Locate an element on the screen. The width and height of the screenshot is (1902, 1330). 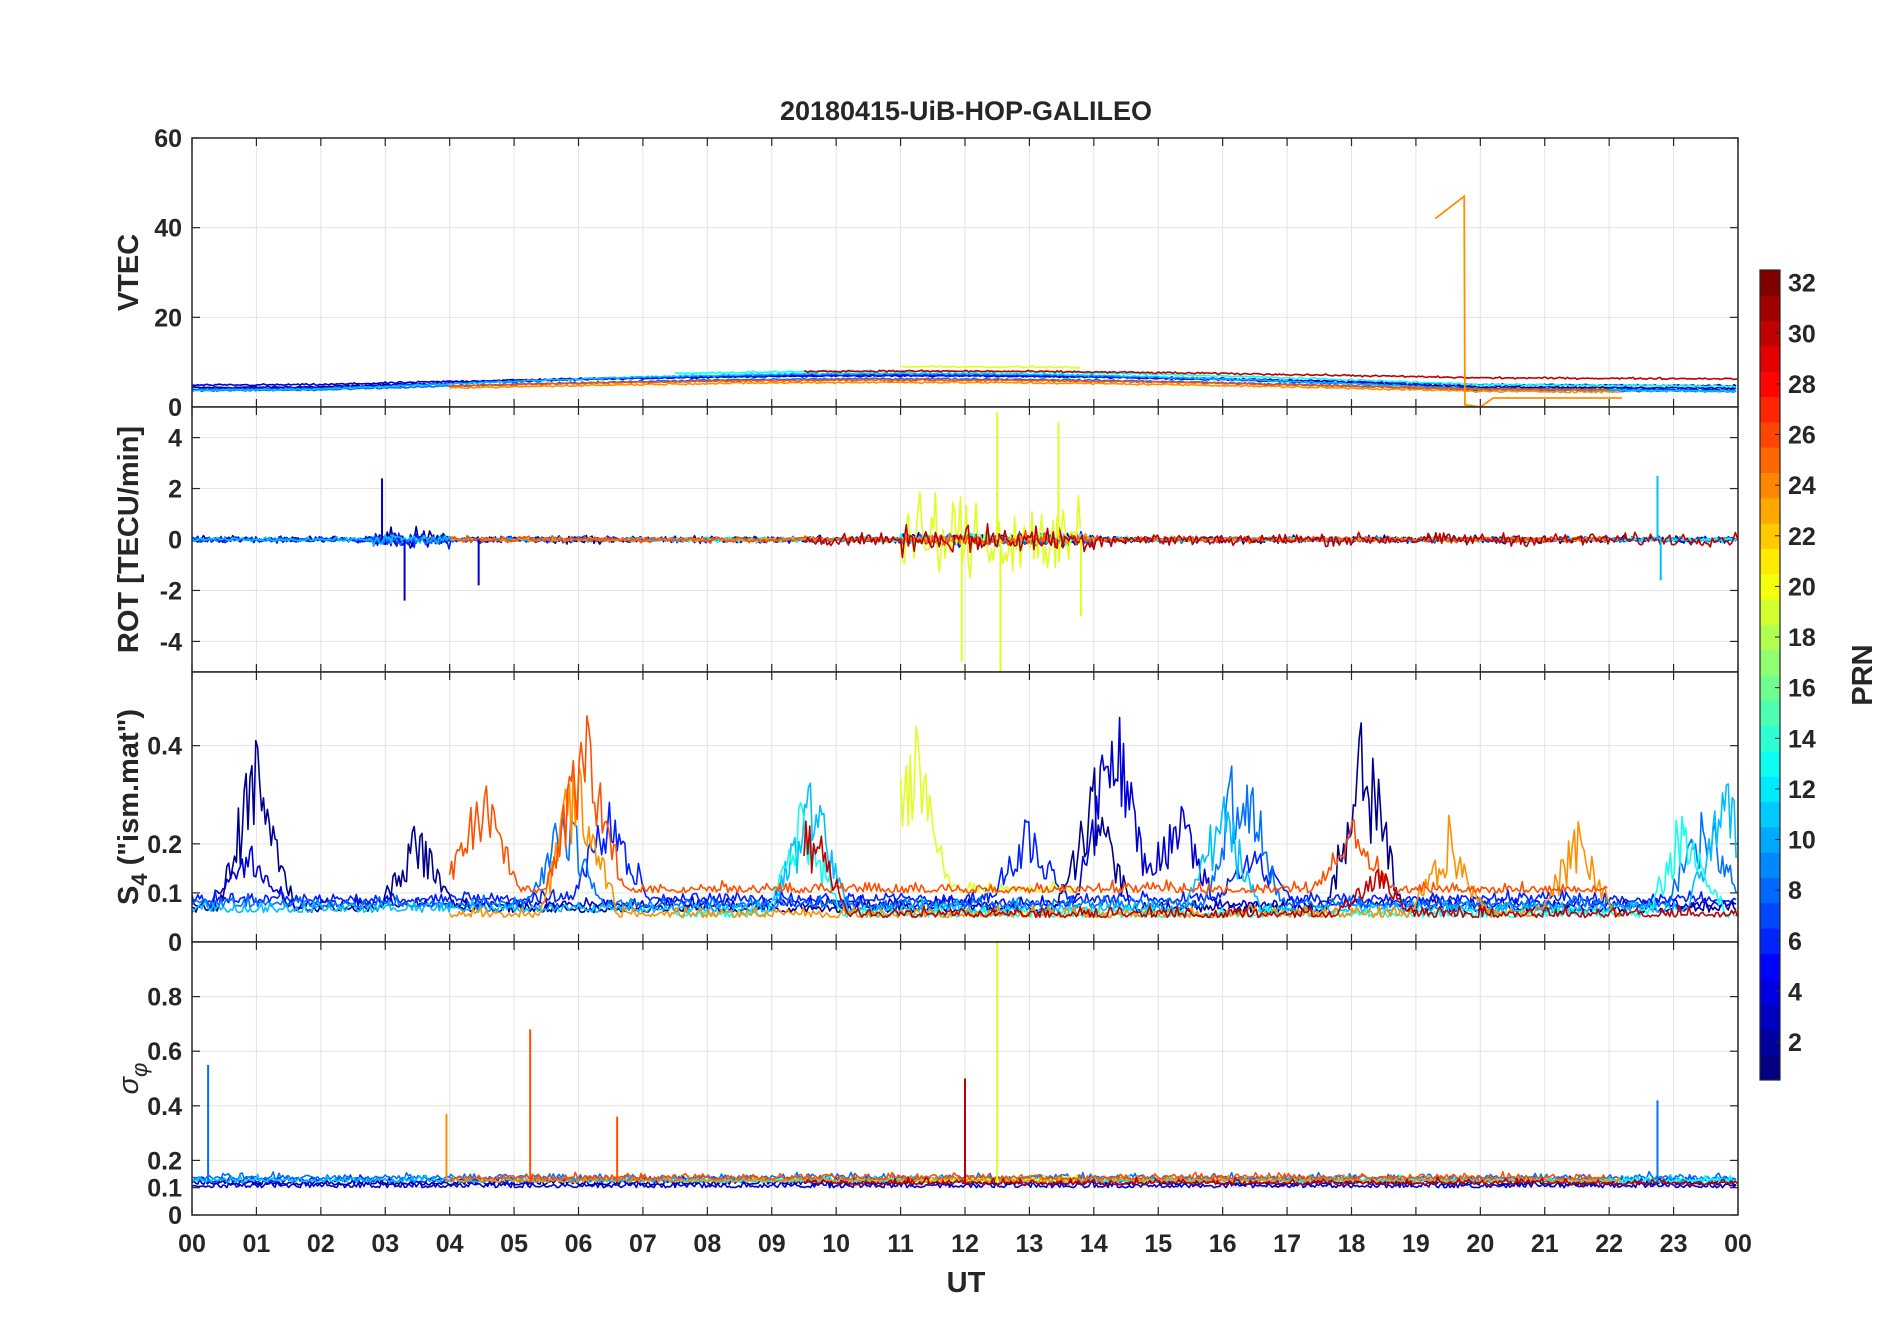
series-prn-30-s4 is located at coordinates (1270, 869).